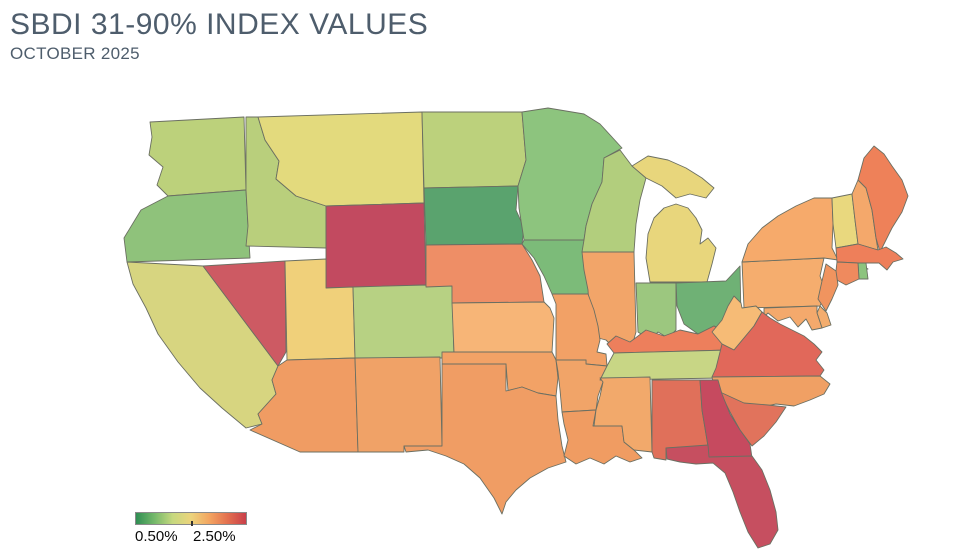  What do you see at coordinates (398, 404) in the screenshot?
I see `state-new-mexico` at bounding box center [398, 404].